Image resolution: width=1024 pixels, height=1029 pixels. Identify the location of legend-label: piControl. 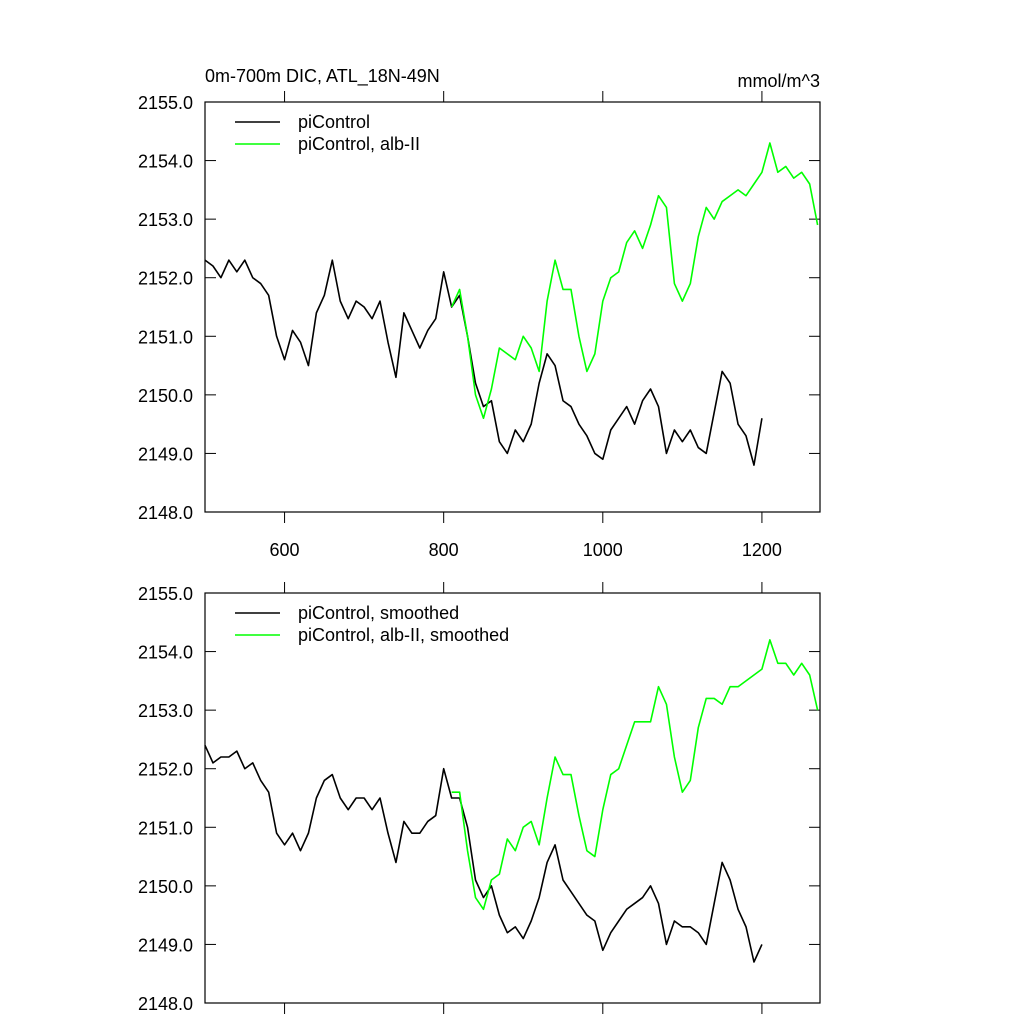
(334, 122).